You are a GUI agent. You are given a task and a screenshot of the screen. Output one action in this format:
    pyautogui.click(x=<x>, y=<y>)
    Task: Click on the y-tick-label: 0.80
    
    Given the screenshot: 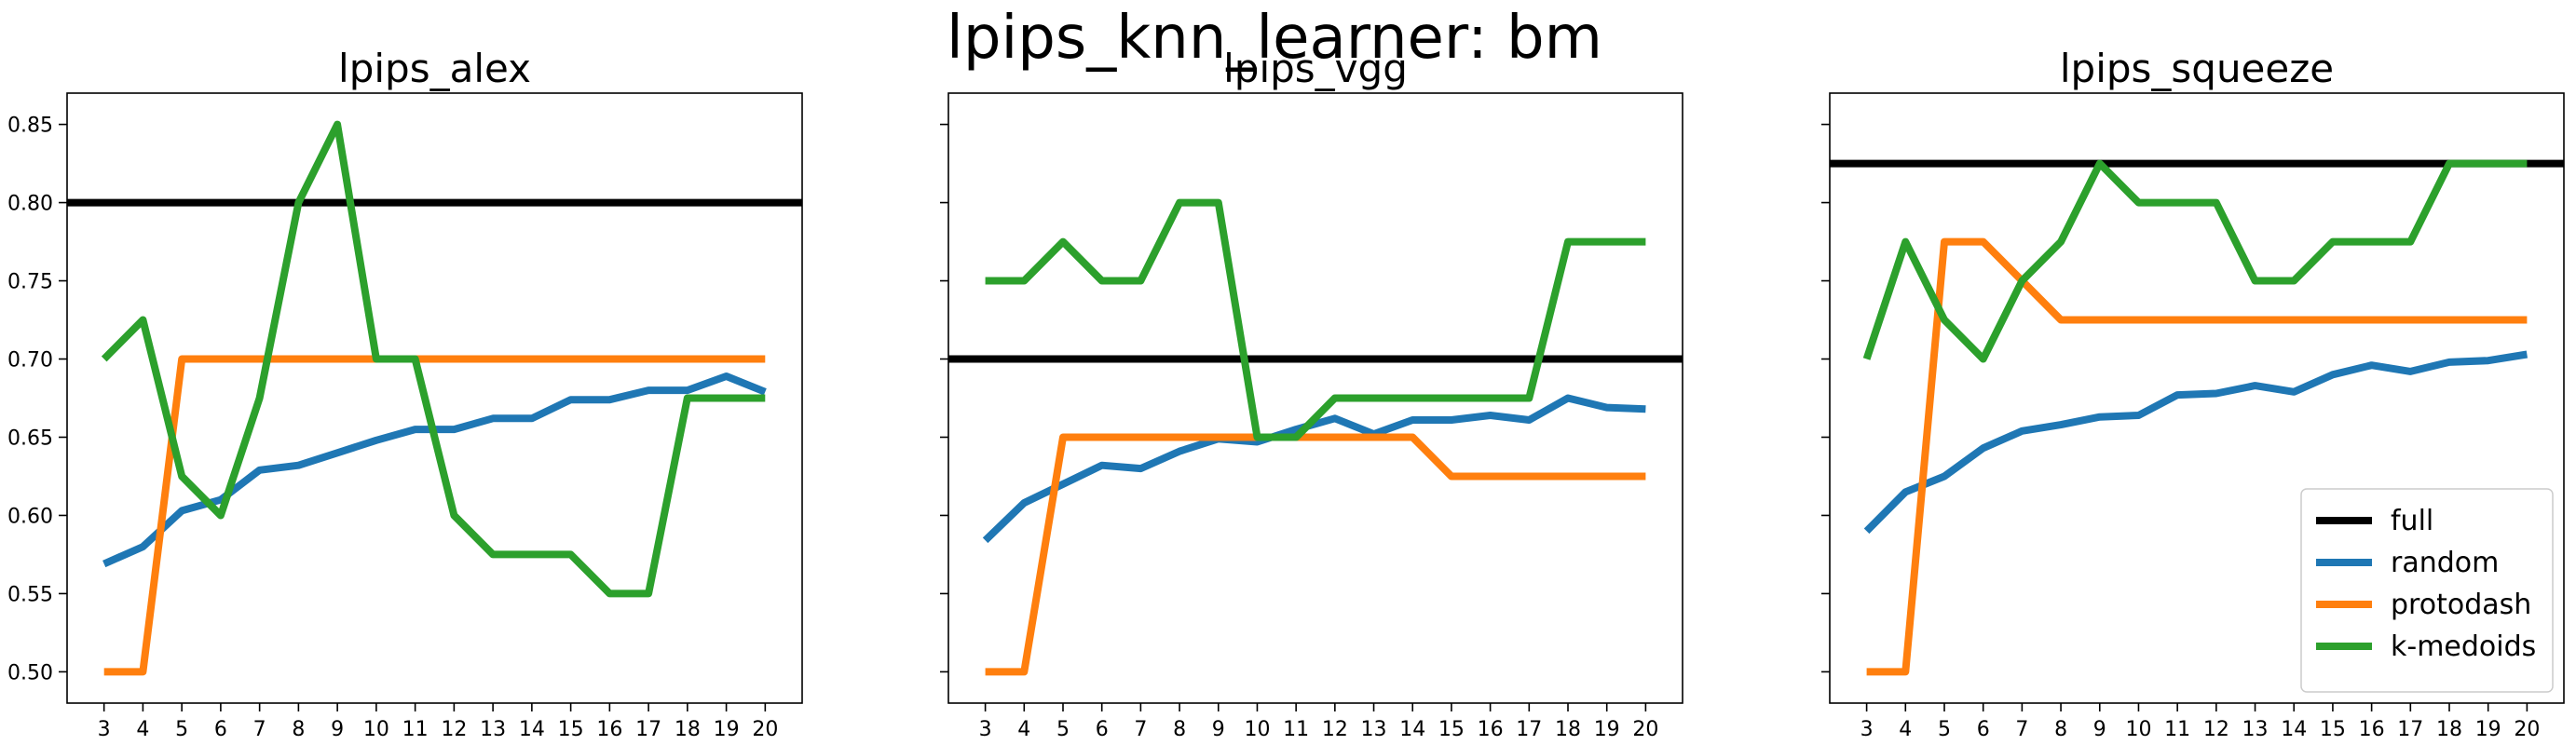 What is the action you would take?
    pyautogui.click(x=30, y=204)
    